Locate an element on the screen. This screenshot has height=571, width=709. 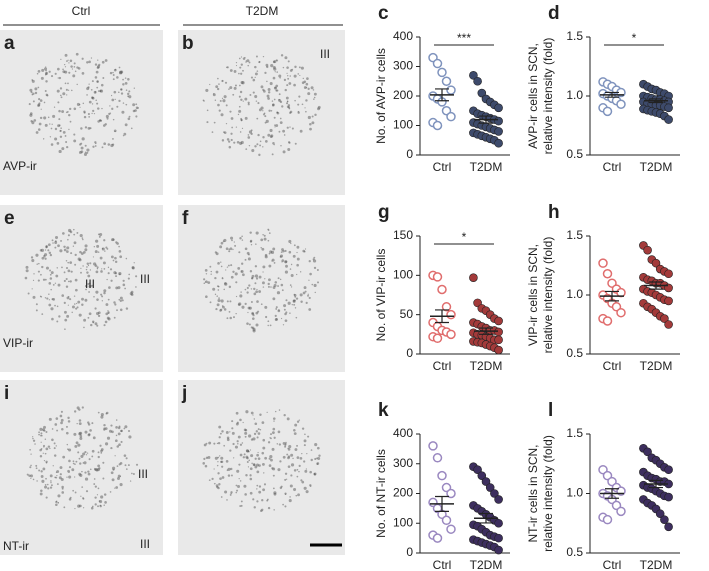
ventricle-label: III is located at coordinates (145, 544).